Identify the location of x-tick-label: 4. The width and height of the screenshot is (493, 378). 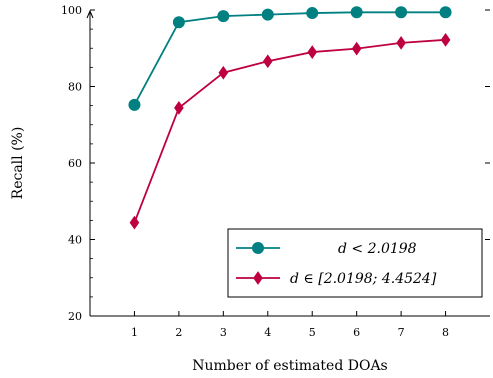
(267, 332).